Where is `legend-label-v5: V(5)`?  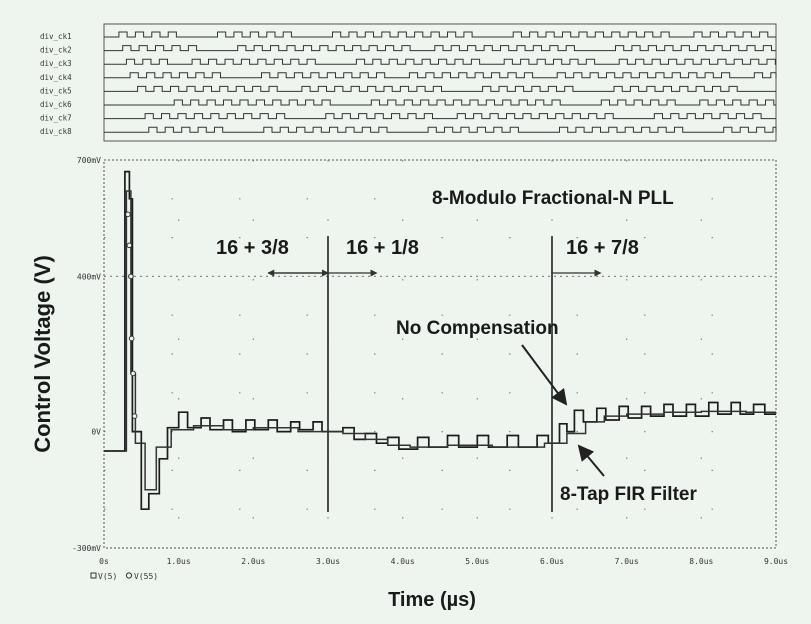
legend-label-v5: V(5) is located at coordinates (107, 576).